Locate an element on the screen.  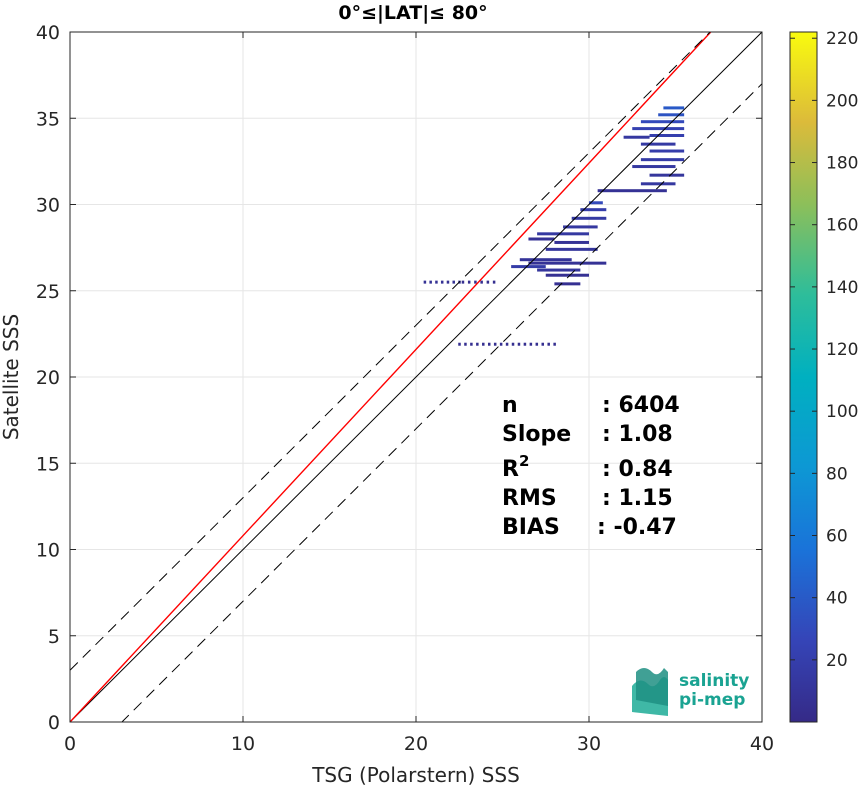
x-tick-label: 20 is located at coordinates (416, 744).